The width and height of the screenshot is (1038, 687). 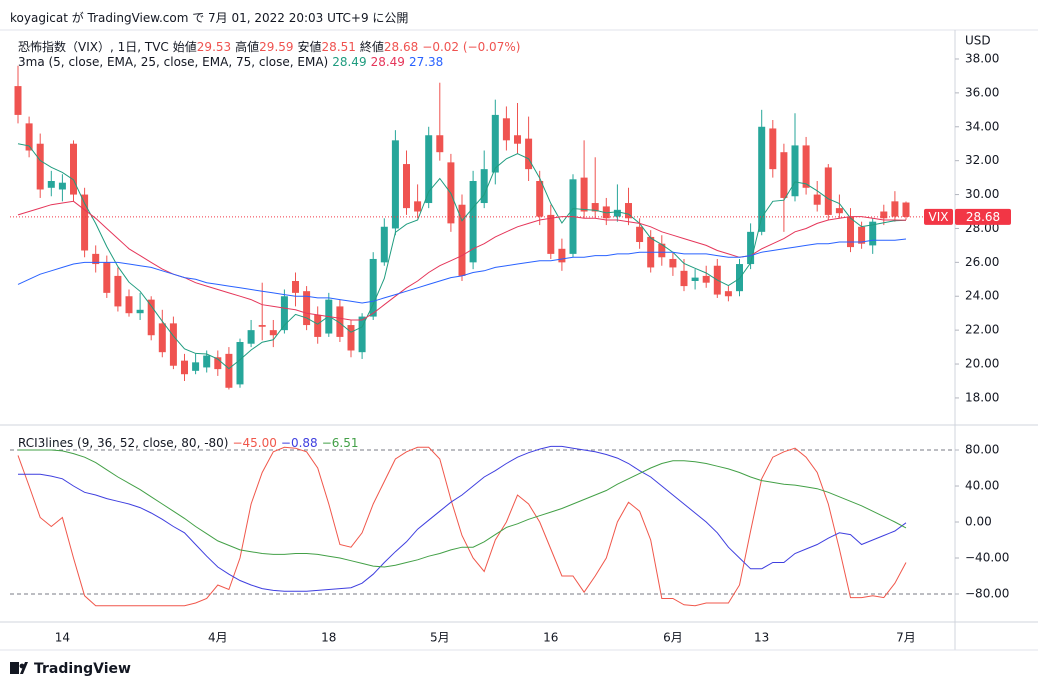 What do you see at coordinates (62, 638) in the screenshot?
I see `x-tick-label: 14` at bounding box center [62, 638].